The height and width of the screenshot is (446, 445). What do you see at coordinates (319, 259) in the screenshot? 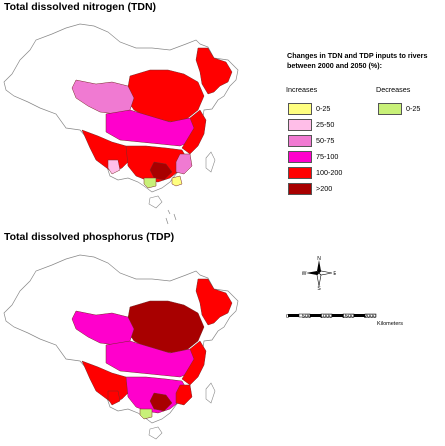
I see `compass-n: N` at bounding box center [319, 259].